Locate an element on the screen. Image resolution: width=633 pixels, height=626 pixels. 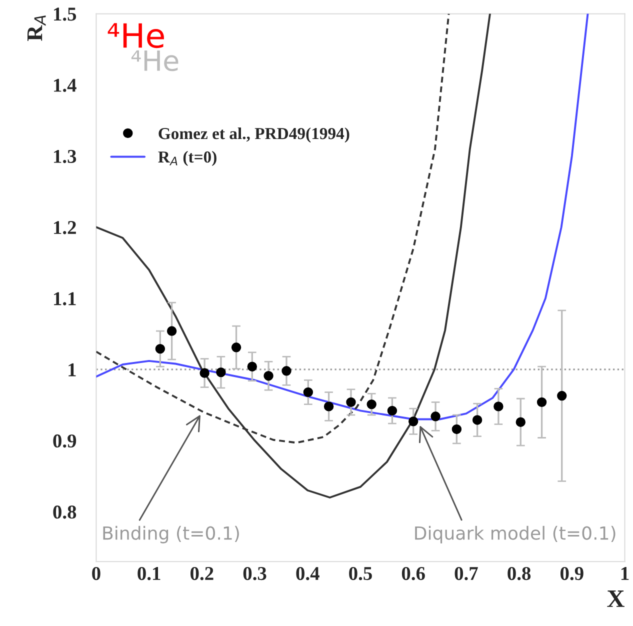
annotation: Diquark model (t=0.1) is located at coordinates (515, 535).